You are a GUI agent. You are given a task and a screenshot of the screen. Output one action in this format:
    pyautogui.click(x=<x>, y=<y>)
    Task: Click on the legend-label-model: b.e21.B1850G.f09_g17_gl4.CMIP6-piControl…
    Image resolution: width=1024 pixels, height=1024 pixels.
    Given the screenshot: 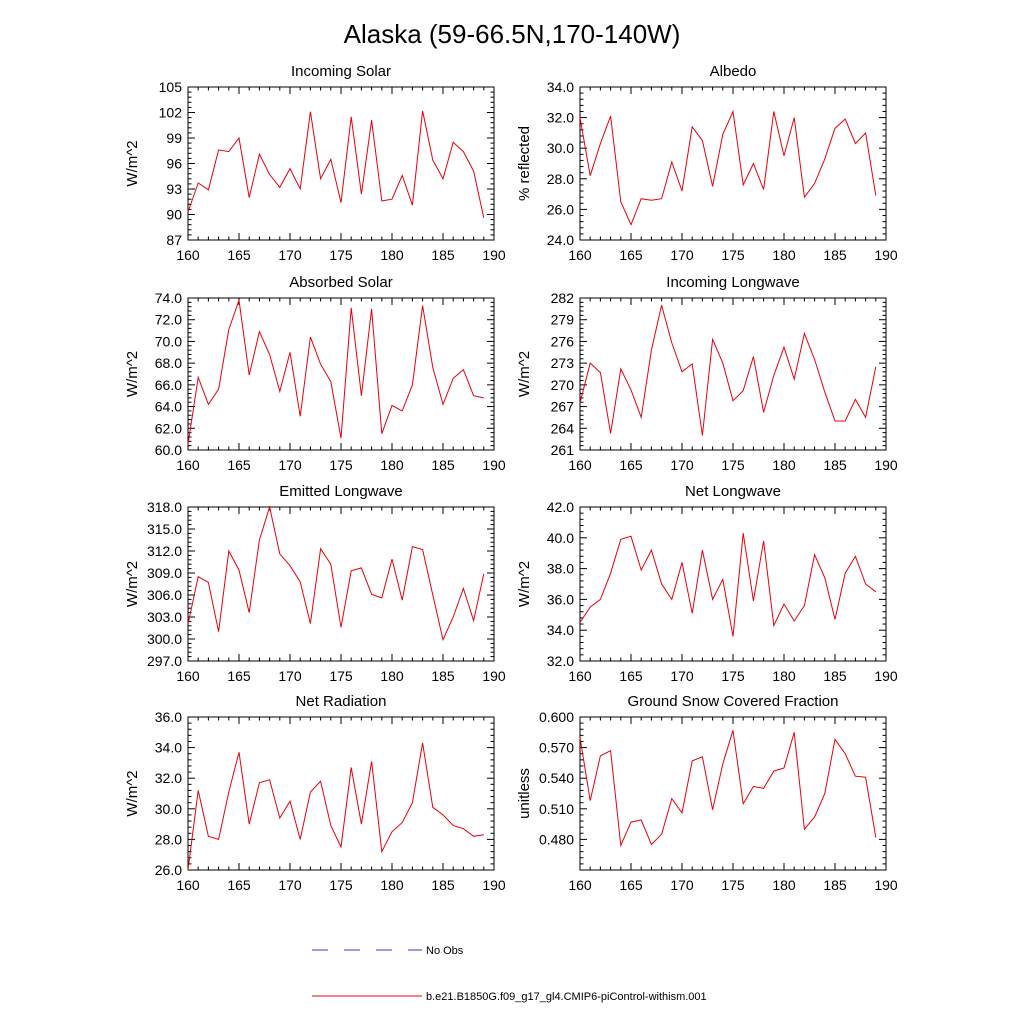 What is the action you would take?
    pyautogui.click(x=566, y=997)
    